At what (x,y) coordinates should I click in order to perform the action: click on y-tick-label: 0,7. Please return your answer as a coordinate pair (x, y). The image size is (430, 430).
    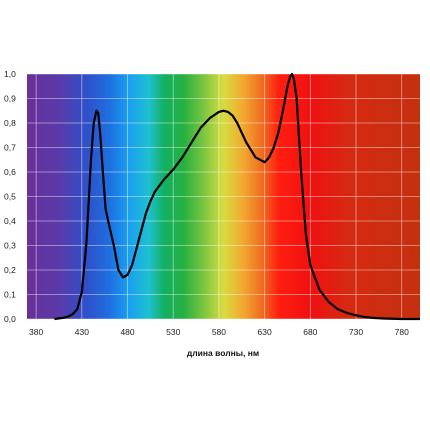
    Looking at the image, I should click on (10, 148).